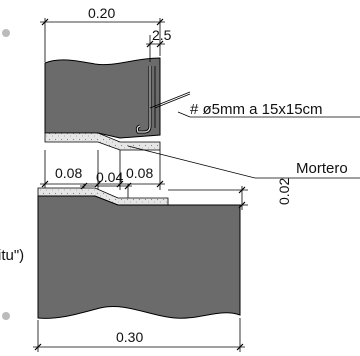 The width and height of the screenshot is (360, 356). I want to click on dimension-step: 0.04, so click(106, 183).